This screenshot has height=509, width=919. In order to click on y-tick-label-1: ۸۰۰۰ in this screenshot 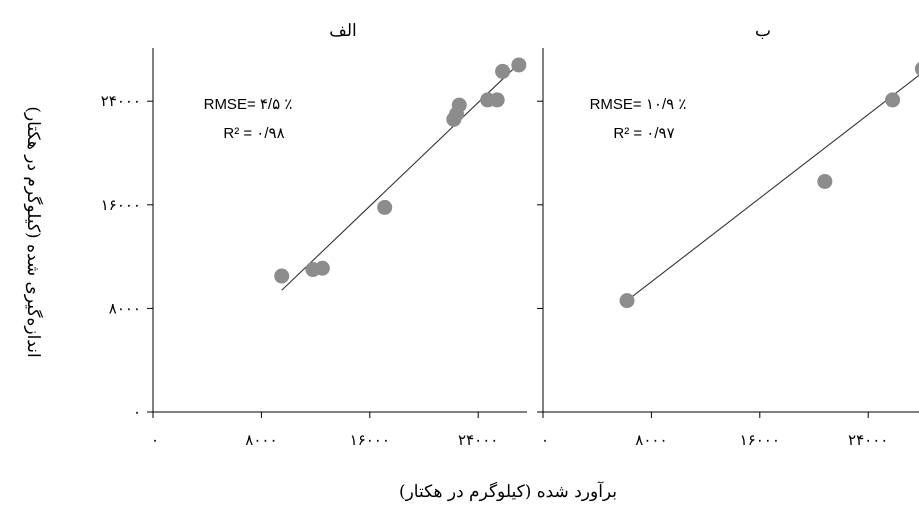, I will do `click(125, 308)`.